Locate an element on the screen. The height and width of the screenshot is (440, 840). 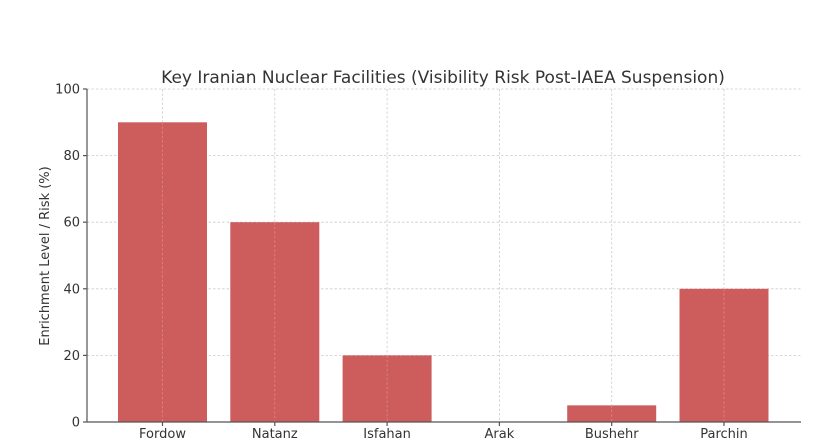
y-tick-label: 100 is located at coordinates (67, 90).